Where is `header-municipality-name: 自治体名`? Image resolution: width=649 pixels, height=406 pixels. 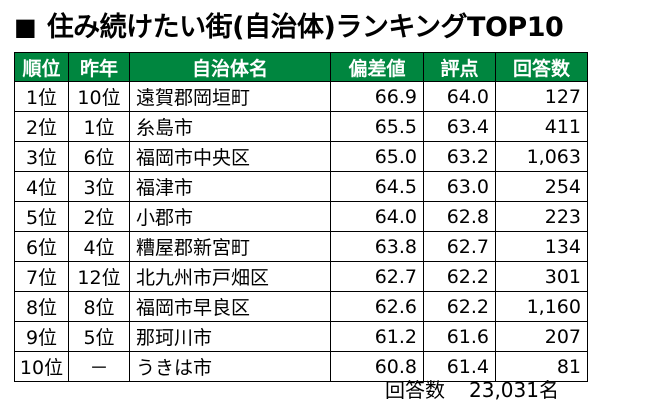 header-municipality-name: 自治体名 is located at coordinates (230, 67).